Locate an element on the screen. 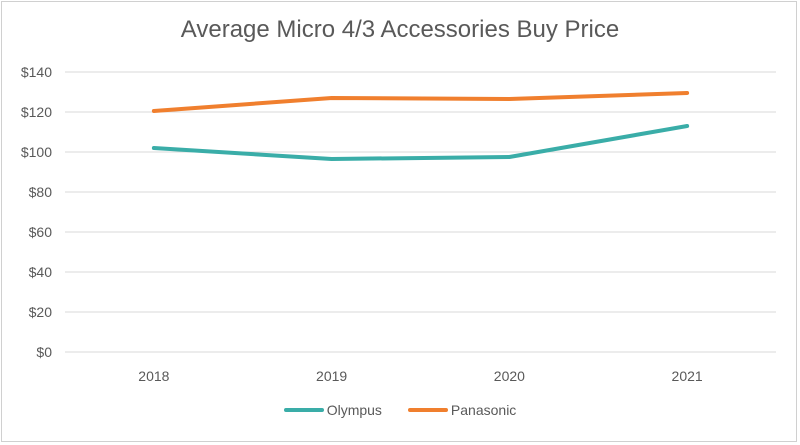  series-line-panasonic is located at coordinates (420, 102).